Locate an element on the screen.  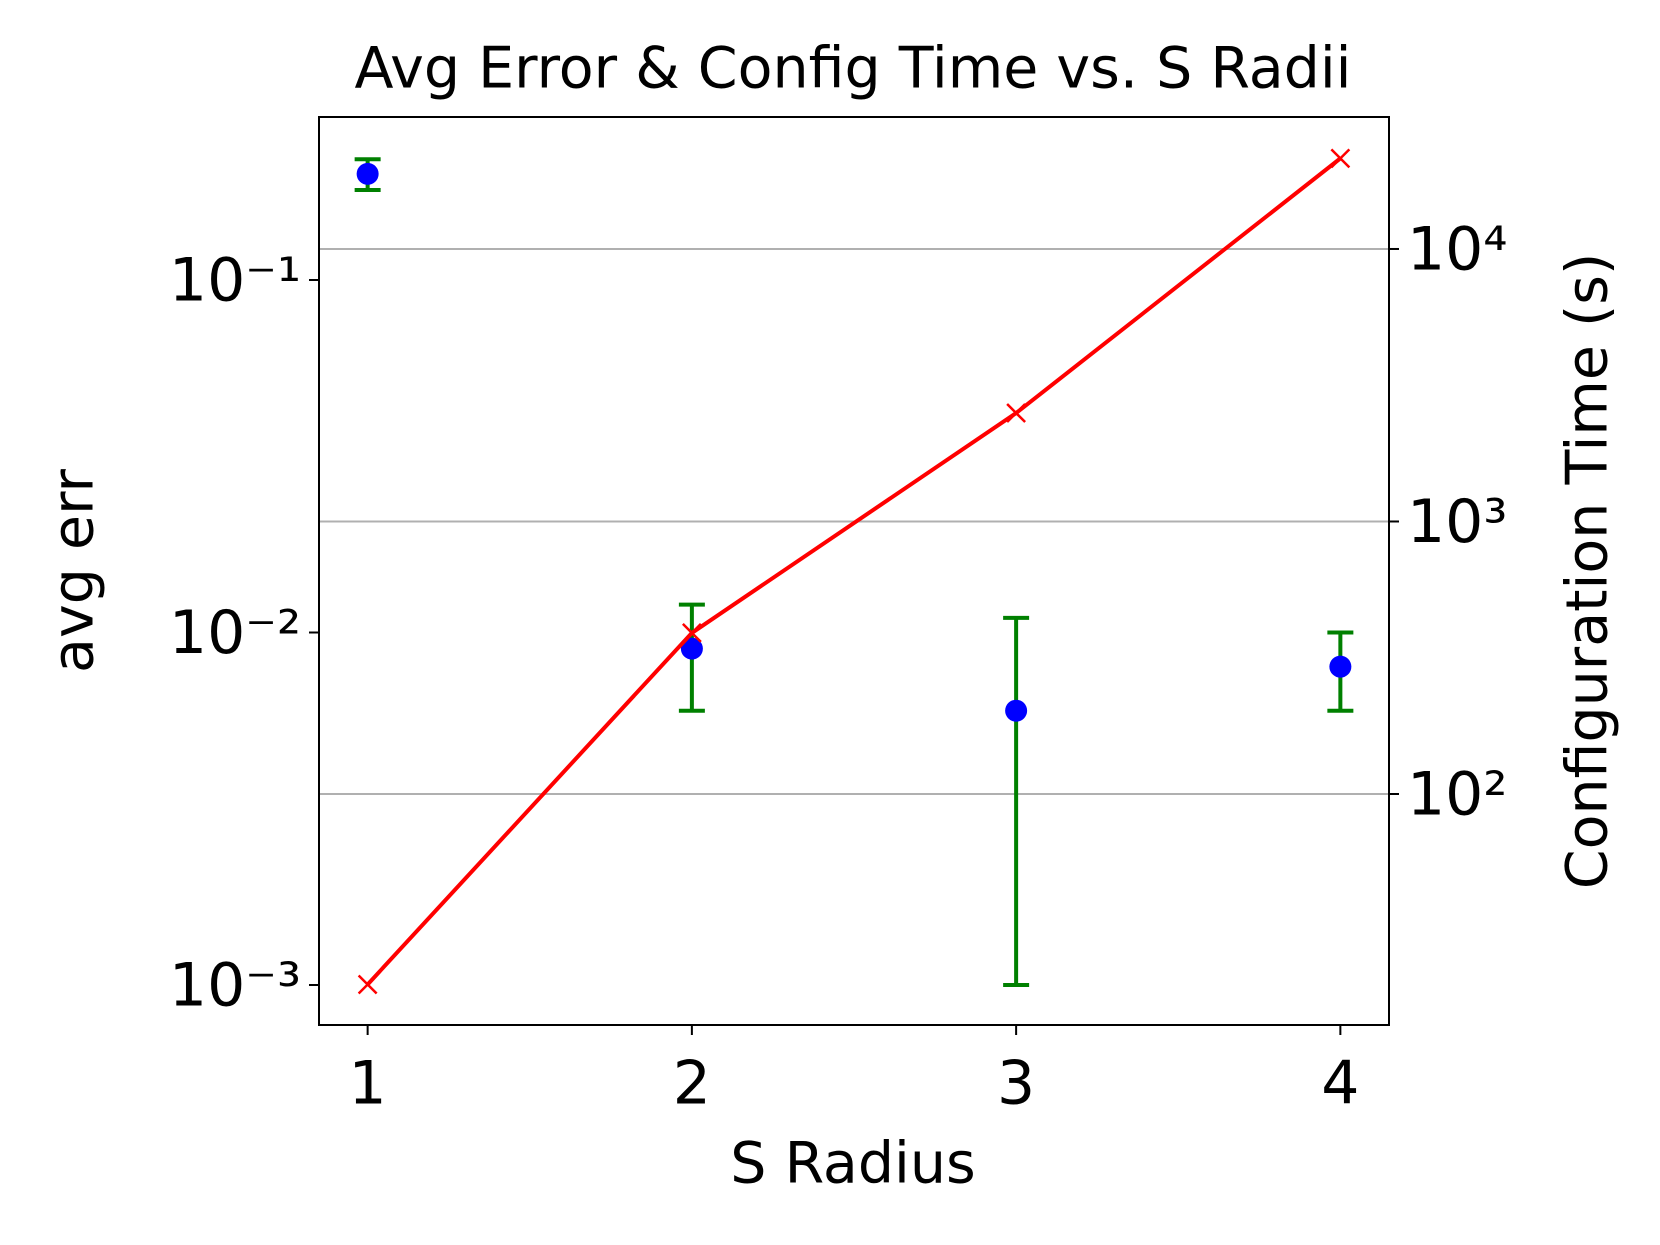
error-bar is located at coordinates (1016, 801).